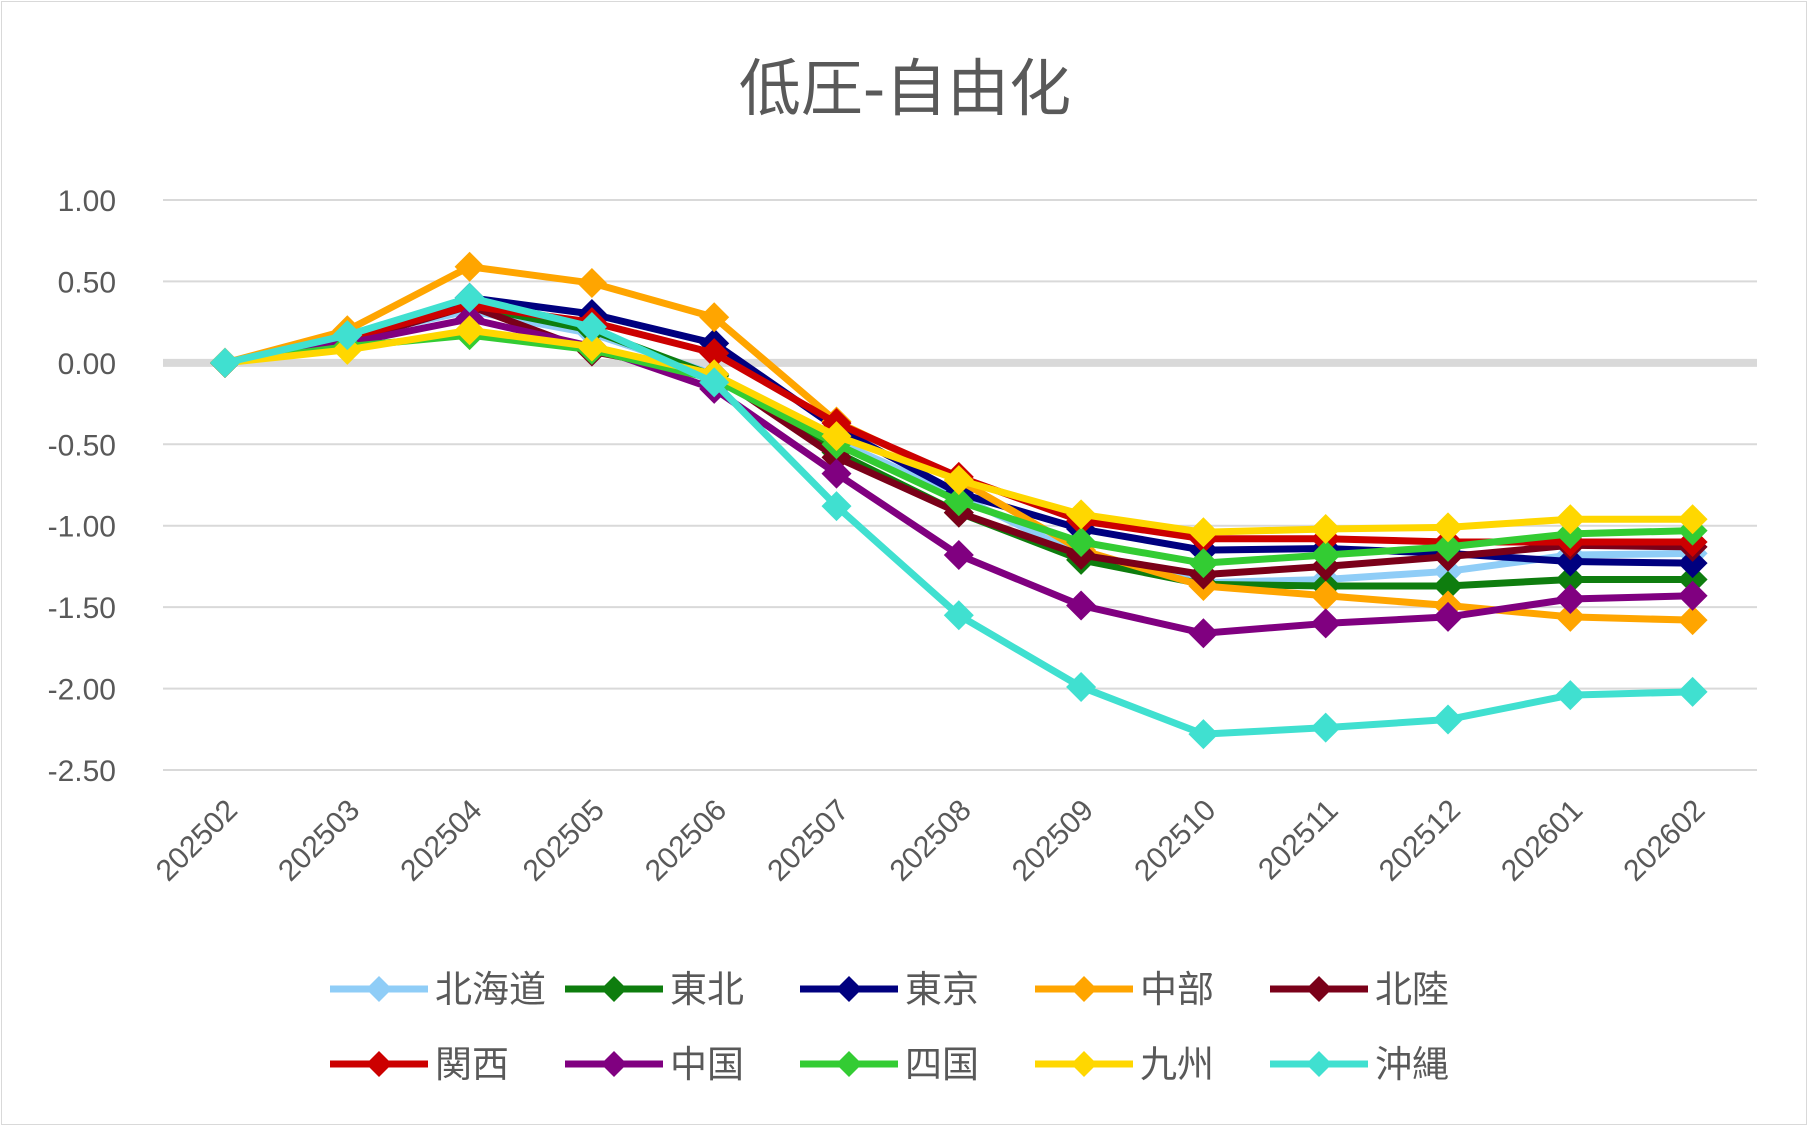 The width and height of the screenshot is (1810, 1128). Describe the element at coordinates (707, 1064) in the screenshot. I see `legend-label: 中国` at that location.